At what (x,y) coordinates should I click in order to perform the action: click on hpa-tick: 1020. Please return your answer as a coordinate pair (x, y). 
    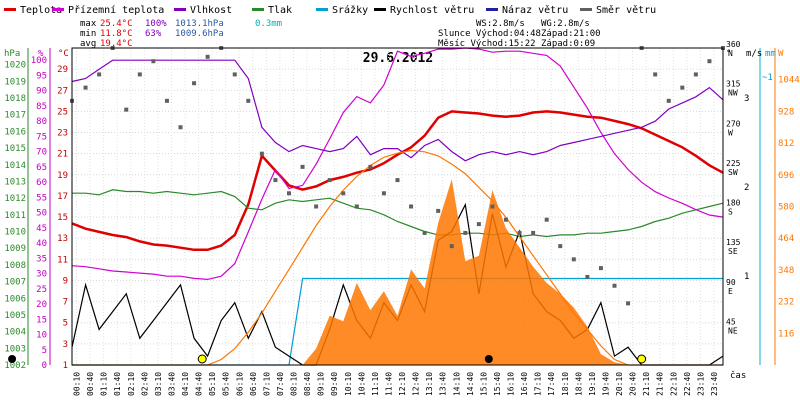
    Looking at the image, I should click on (15, 66).